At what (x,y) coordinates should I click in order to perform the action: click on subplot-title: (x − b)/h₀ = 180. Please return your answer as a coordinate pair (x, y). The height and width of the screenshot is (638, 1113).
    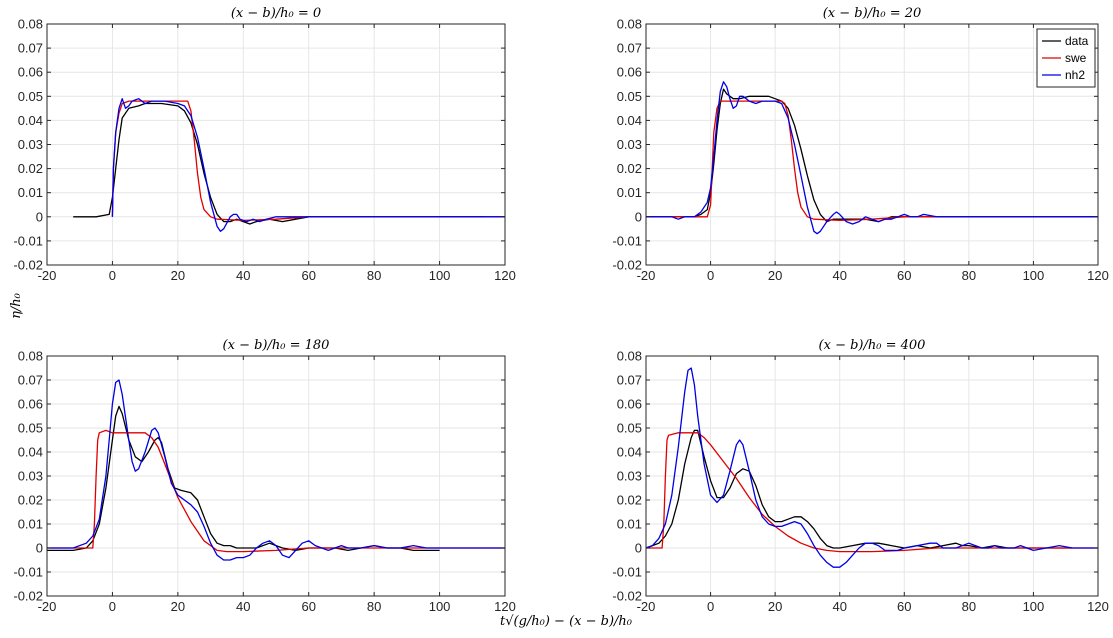
    Looking at the image, I should click on (276, 345).